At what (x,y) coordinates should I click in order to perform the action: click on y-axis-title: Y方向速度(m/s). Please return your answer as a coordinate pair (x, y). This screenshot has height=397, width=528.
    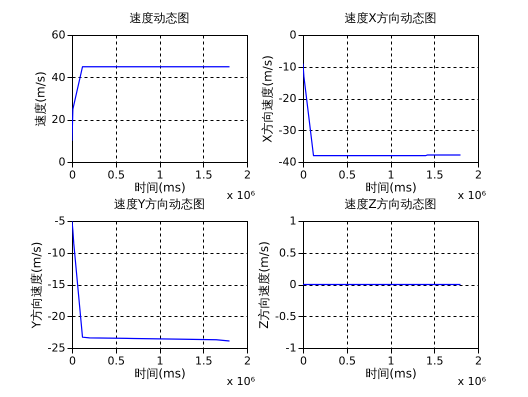
    Looking at the image, I should click on (37, 286).